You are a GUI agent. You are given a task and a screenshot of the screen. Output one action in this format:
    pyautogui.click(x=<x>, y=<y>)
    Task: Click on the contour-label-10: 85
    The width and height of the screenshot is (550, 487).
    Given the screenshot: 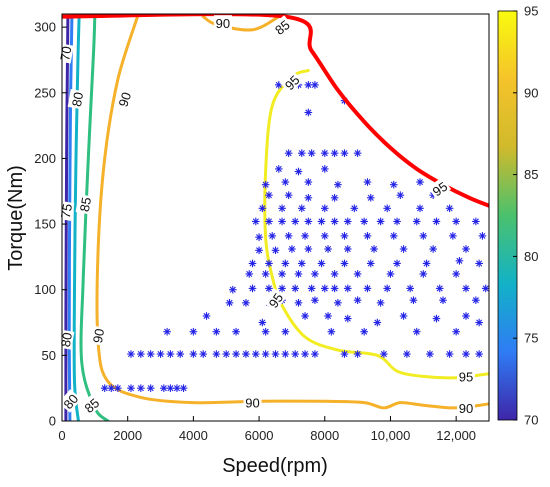 What is the action you would take?
    pyautogui.click(x=282, y=27)
    